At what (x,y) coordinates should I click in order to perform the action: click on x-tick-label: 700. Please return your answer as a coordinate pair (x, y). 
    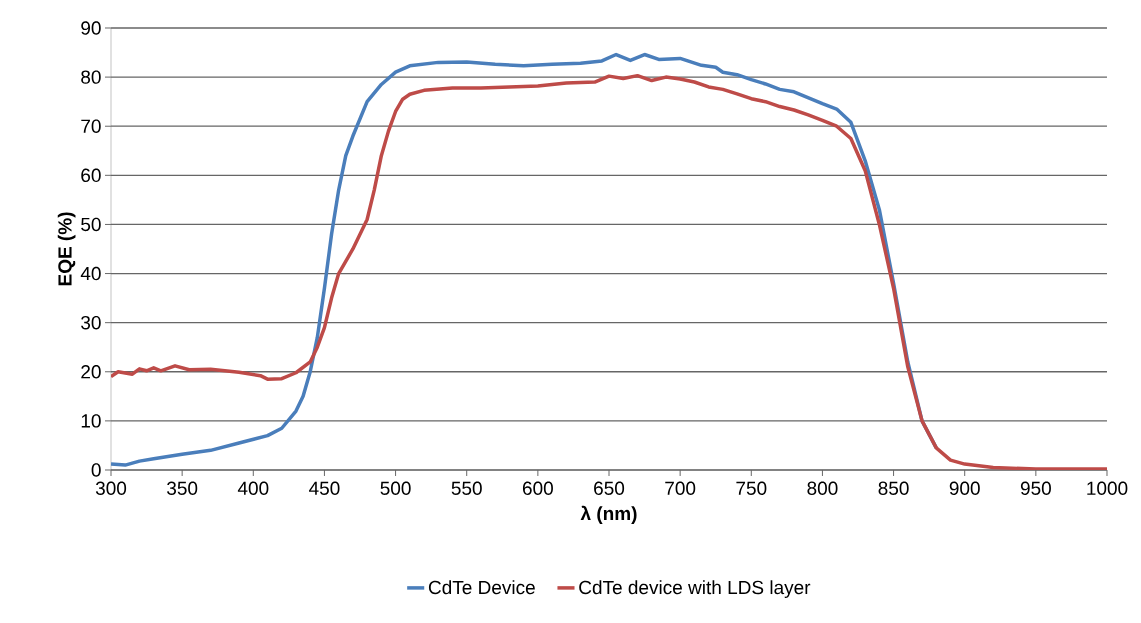
    Looking at the image, I should click on (680, 488).